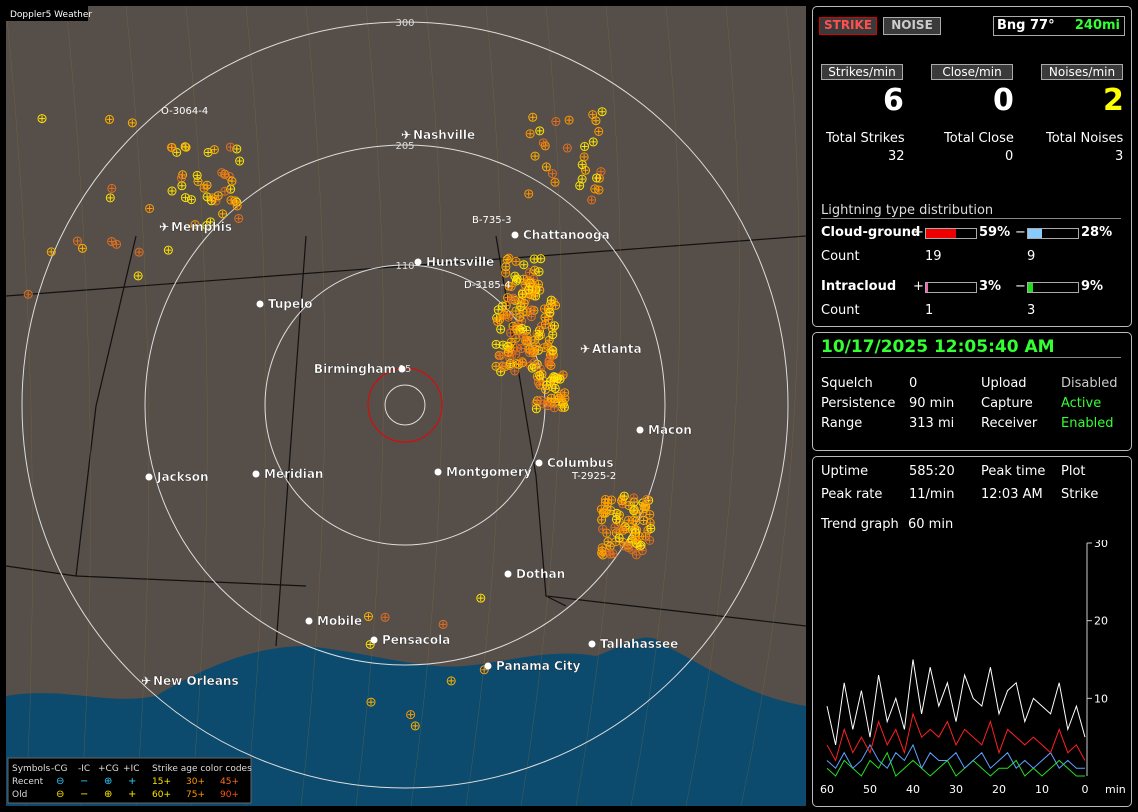 This screenshot has width=1138, height=812. I want to click on x-tick-label: 20, so click(999, 789).